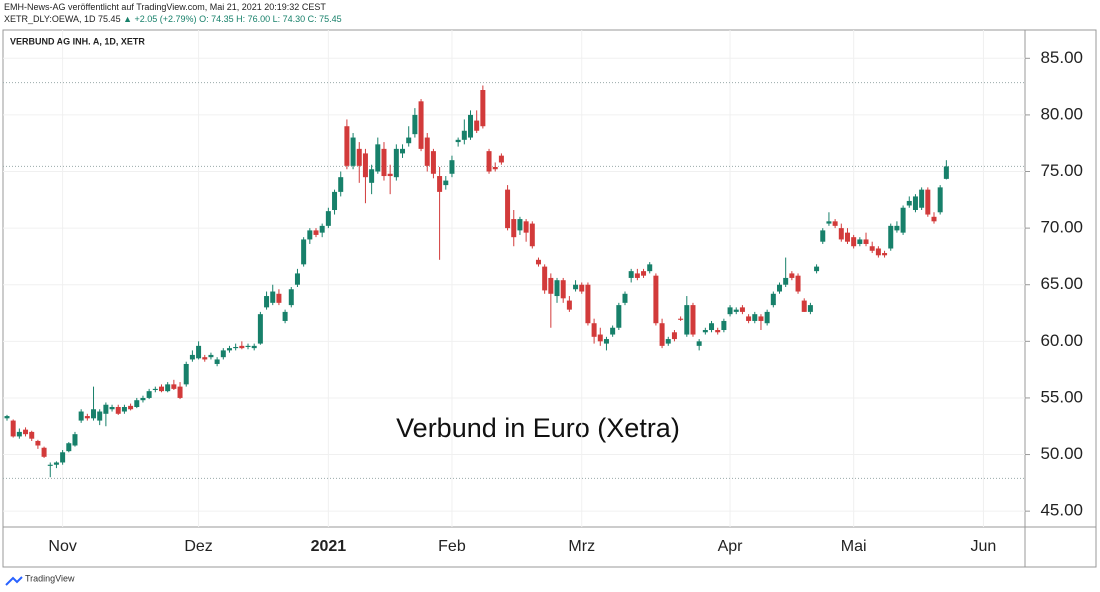 Image resolution: width=1100 pixels, height=592 pixels. I want to click on y-tick-label: 55.00, so click(1061, 396).